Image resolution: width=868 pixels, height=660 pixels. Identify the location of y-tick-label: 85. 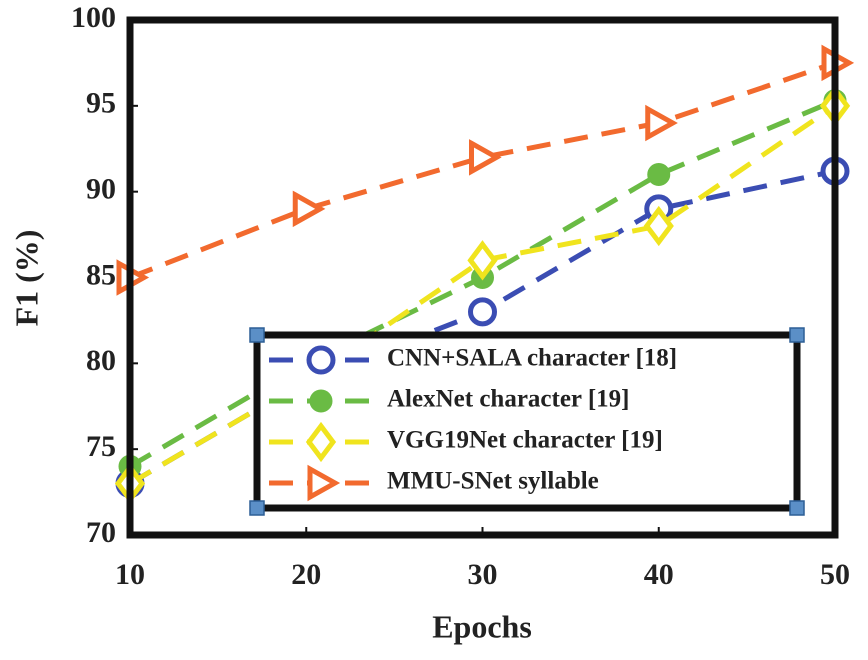
(101, 274).